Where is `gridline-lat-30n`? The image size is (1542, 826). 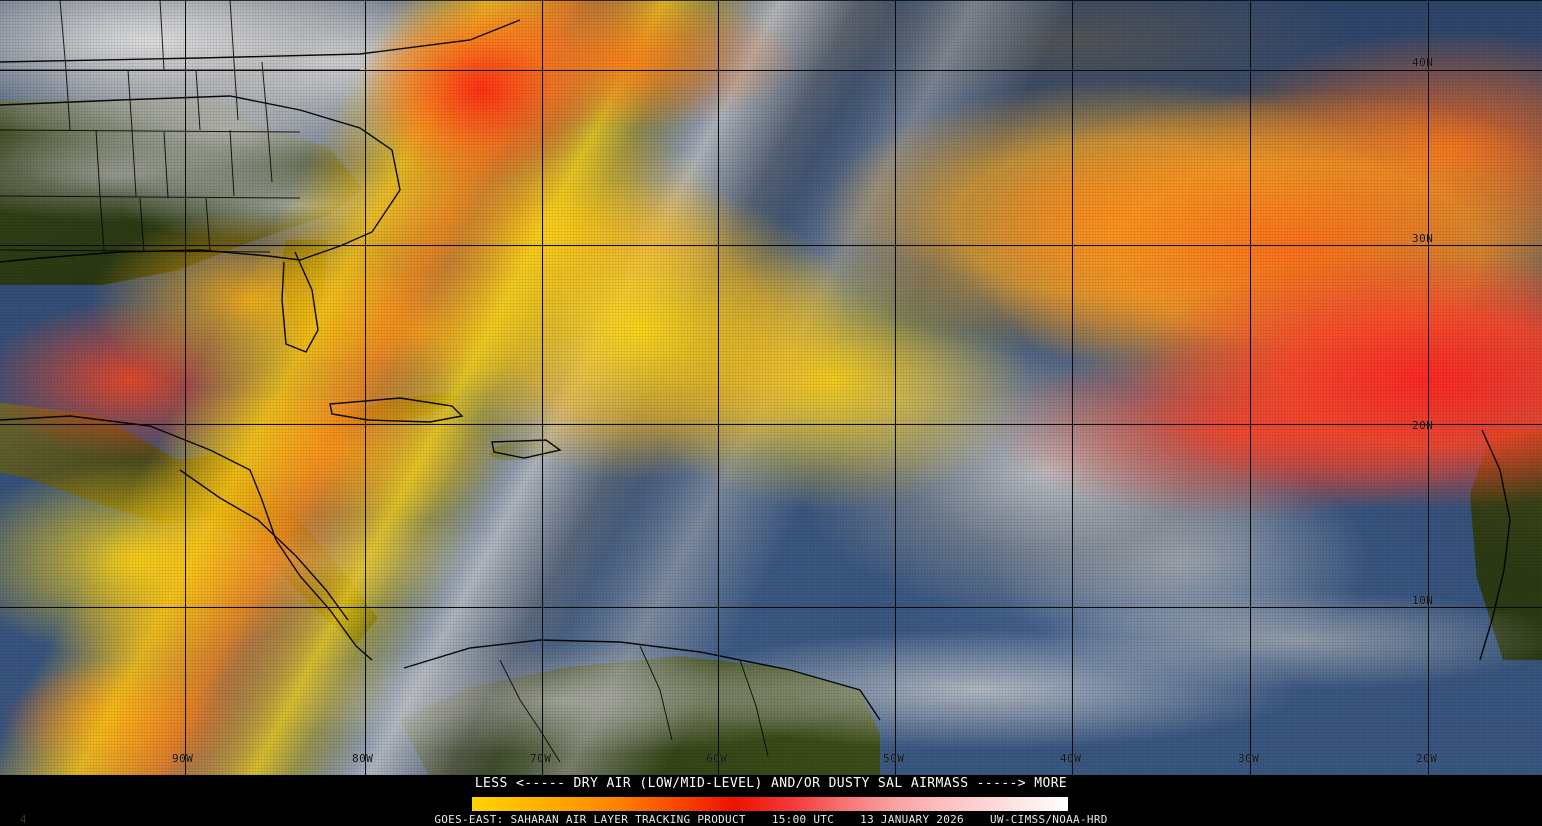 gridline-lat-30n is located at coordinates (771, 245).